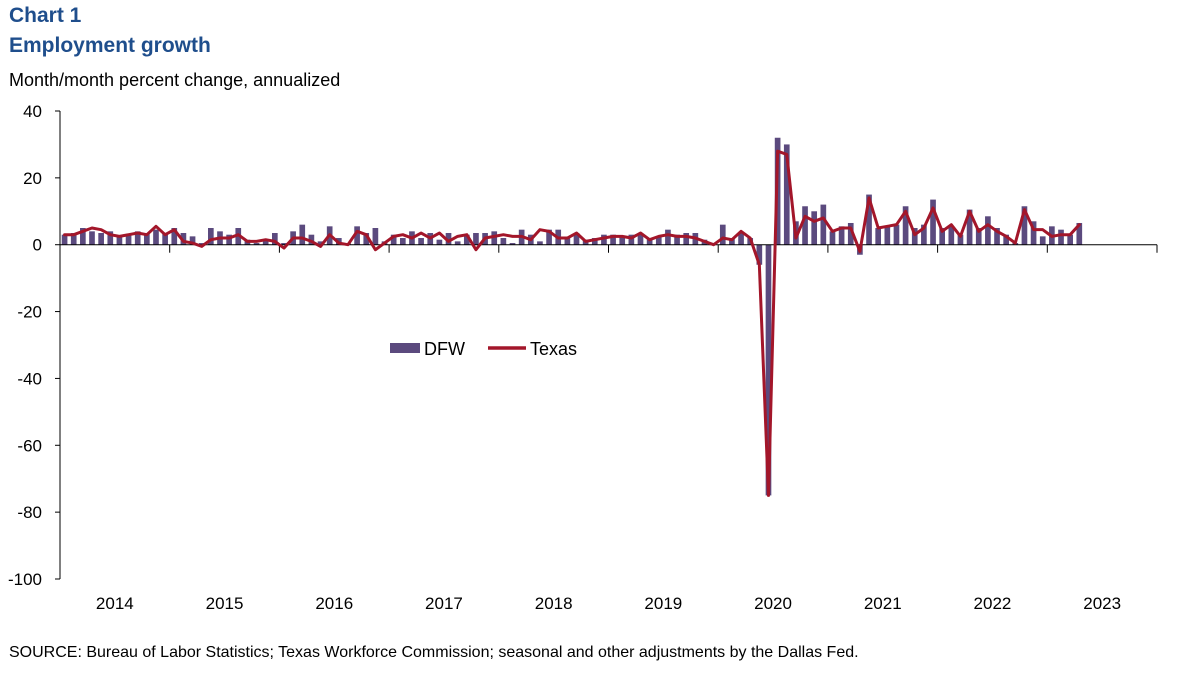  I want to click on y-tick-label: -60, so click(29, 445).